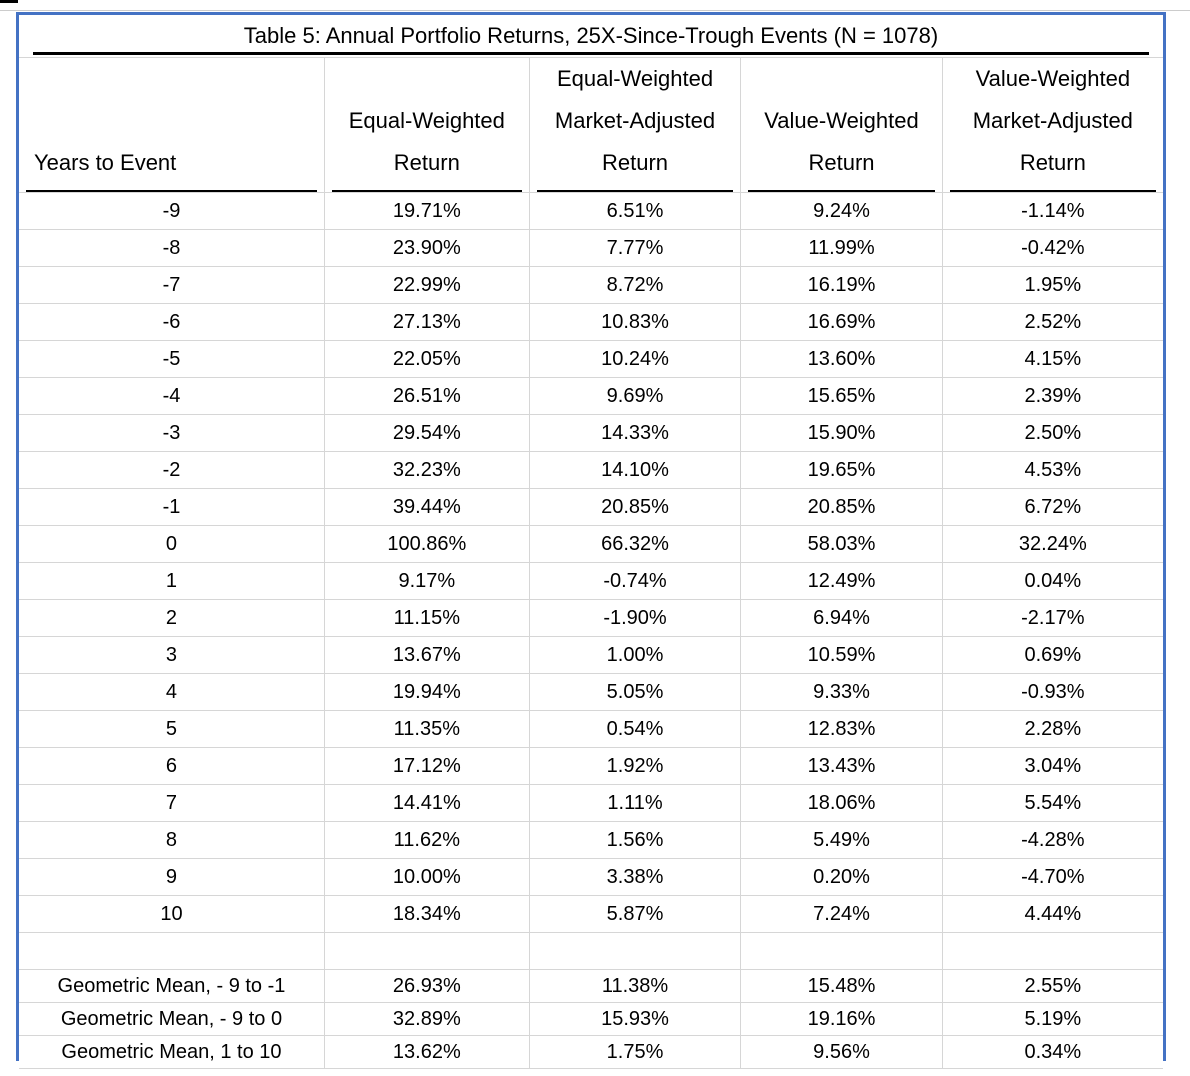  Describe the element at coordinates (841, 146) in the screenshot. I see `column-header-label: Value-Weighted Return` at that location.